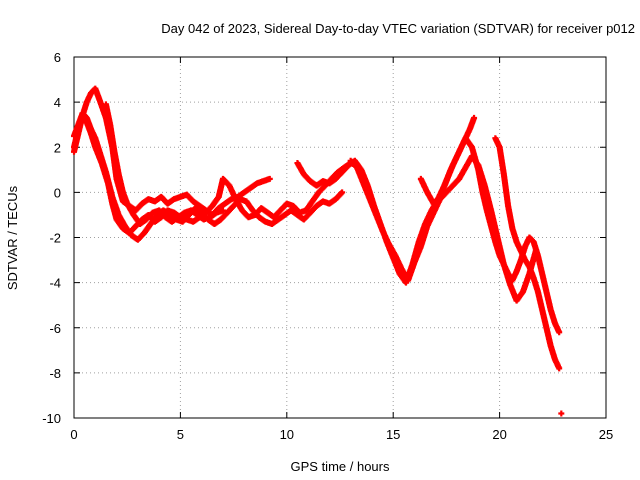  Describe the element at coordinates (57, 102) in the screenshot. I see `y-tick-label: 4` at that location.